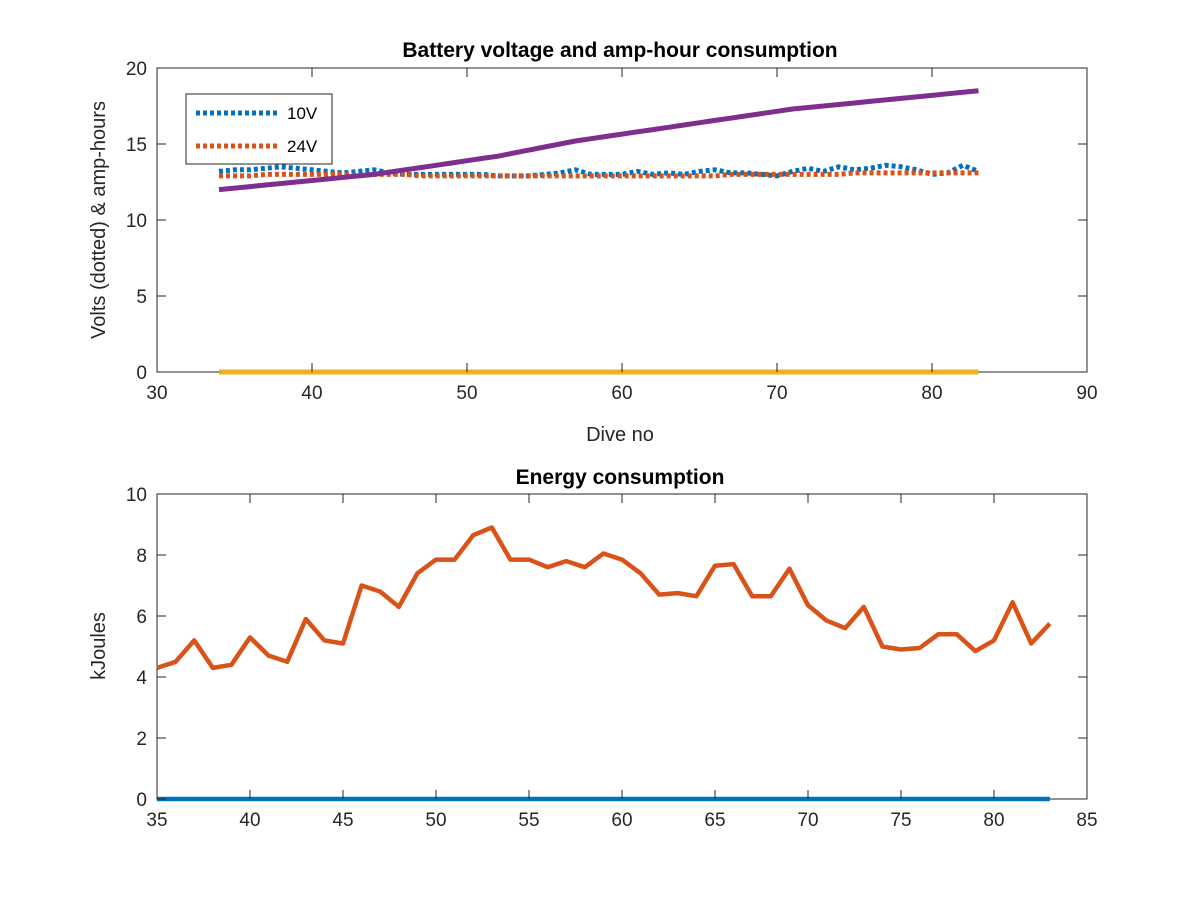  I want to click on chart-title: Energy consumption, so click(620, 477).